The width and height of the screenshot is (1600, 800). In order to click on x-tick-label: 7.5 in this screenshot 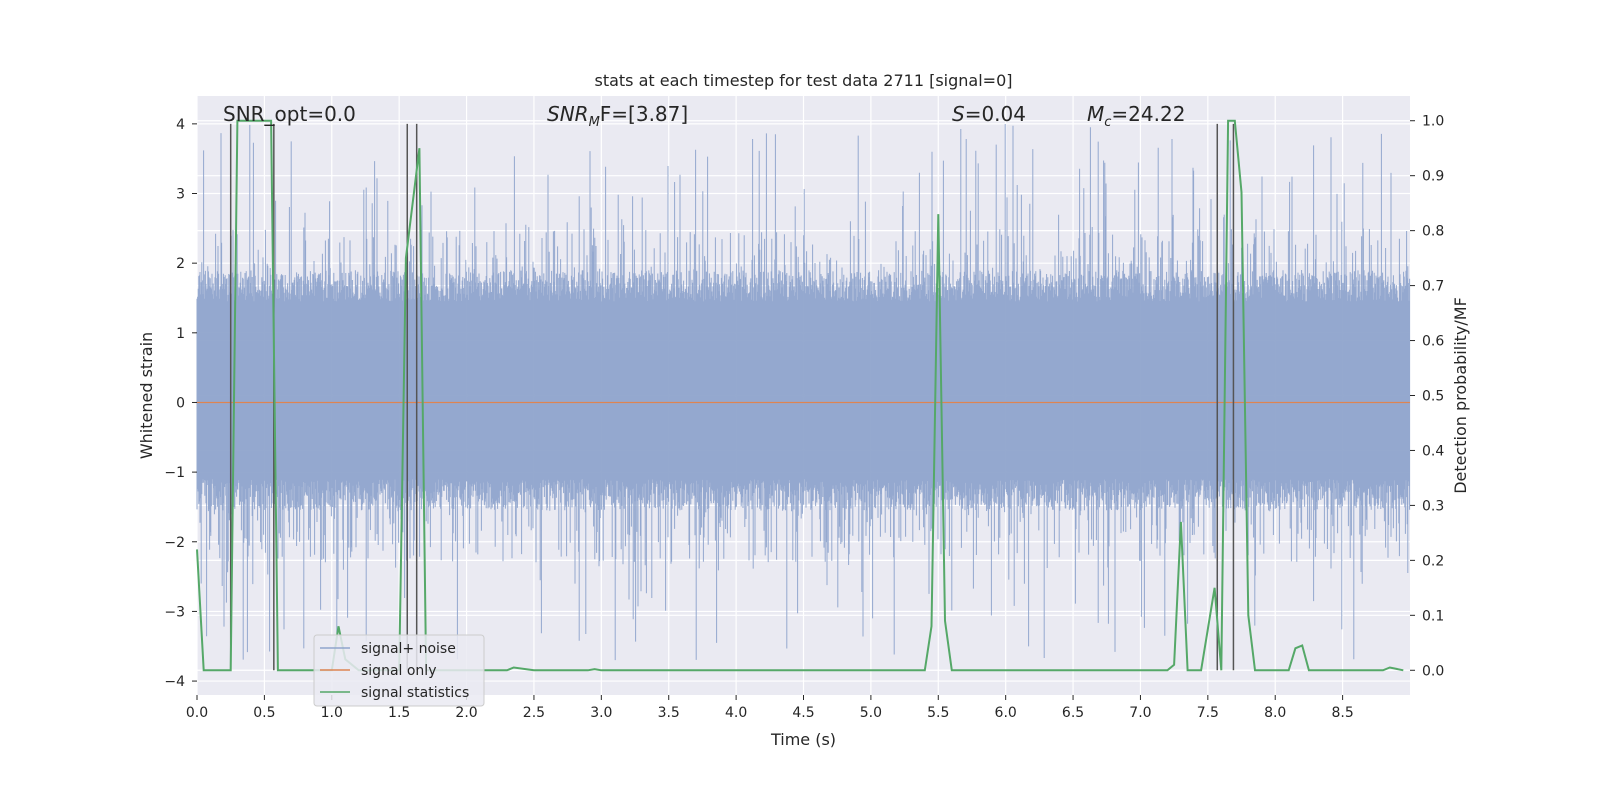, I will do `click(1208, 713)`.